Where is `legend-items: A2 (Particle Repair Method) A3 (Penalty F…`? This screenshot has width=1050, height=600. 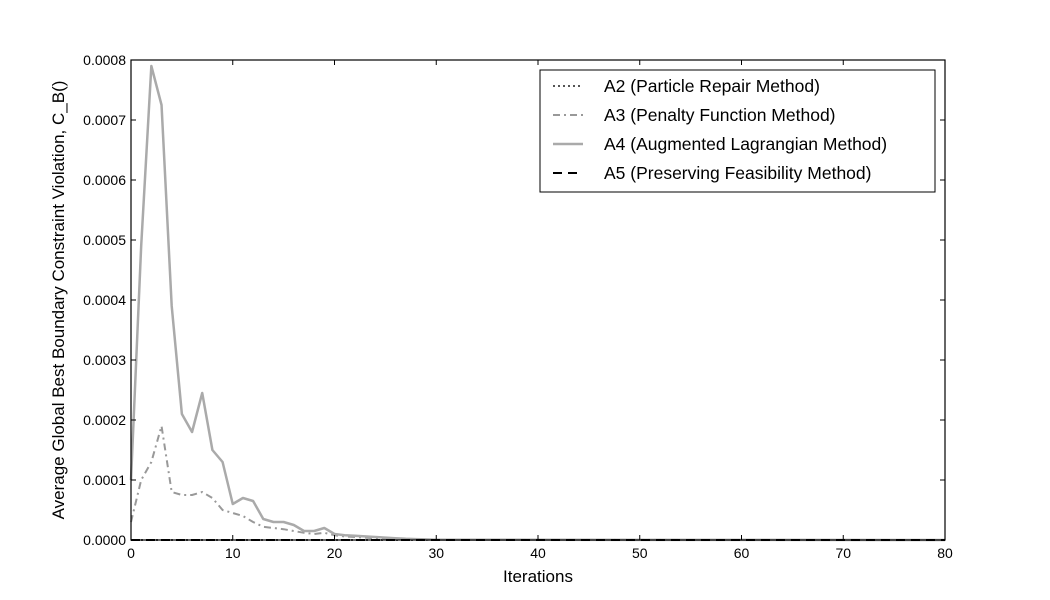
legend-items: A2 (Particle Repair Method) A3 (Penalty F… is located at coordinates (720, 129).